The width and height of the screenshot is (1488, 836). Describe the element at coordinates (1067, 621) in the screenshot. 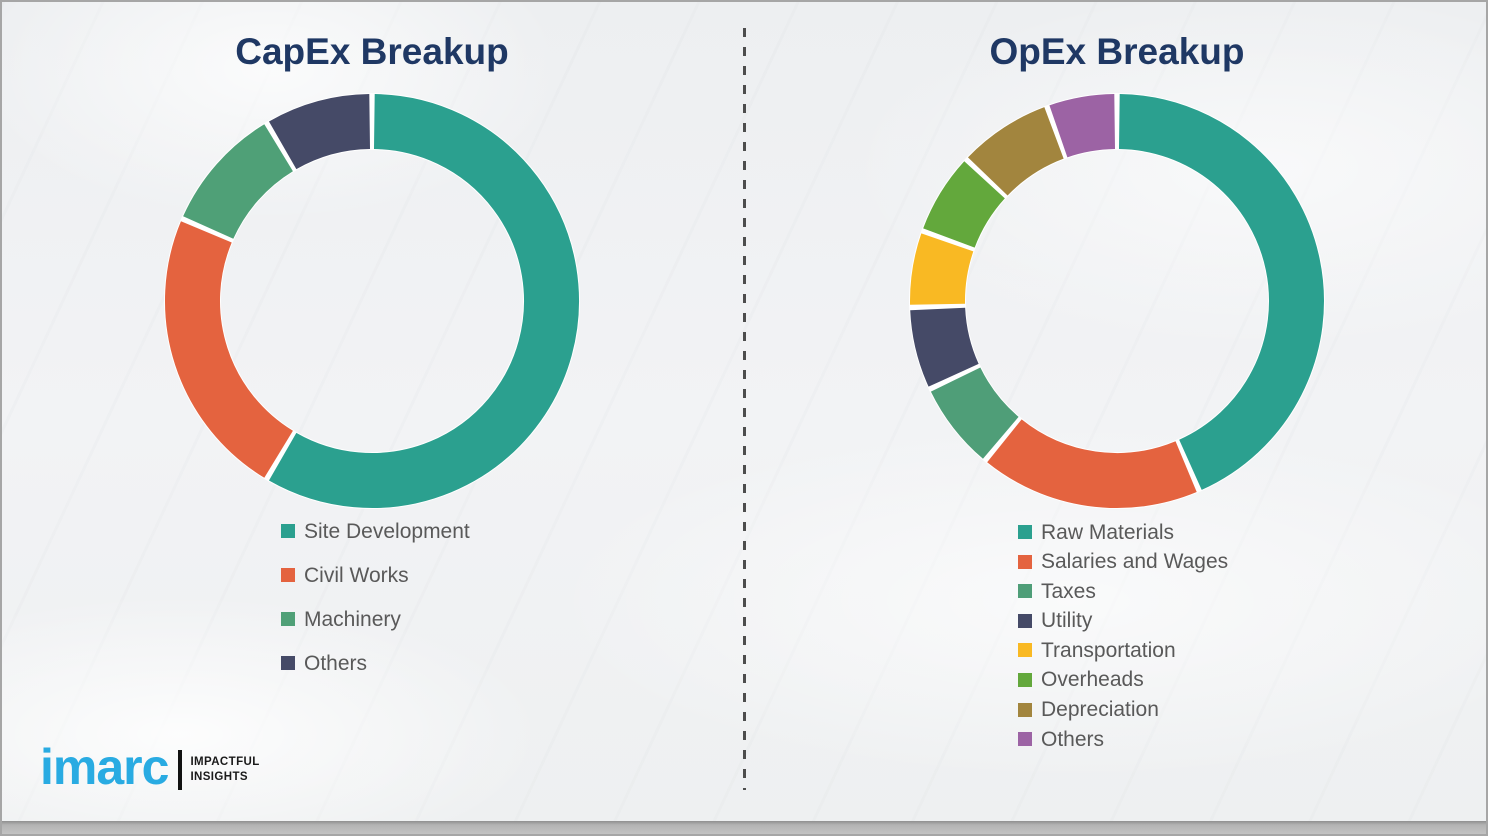

I see `legend-label: Utility` at that location.